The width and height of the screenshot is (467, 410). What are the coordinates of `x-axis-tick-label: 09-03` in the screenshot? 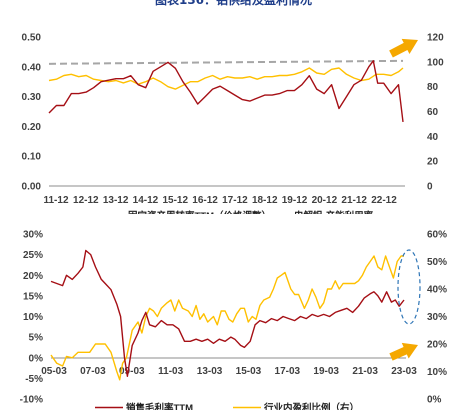 It's located at (132, 371).